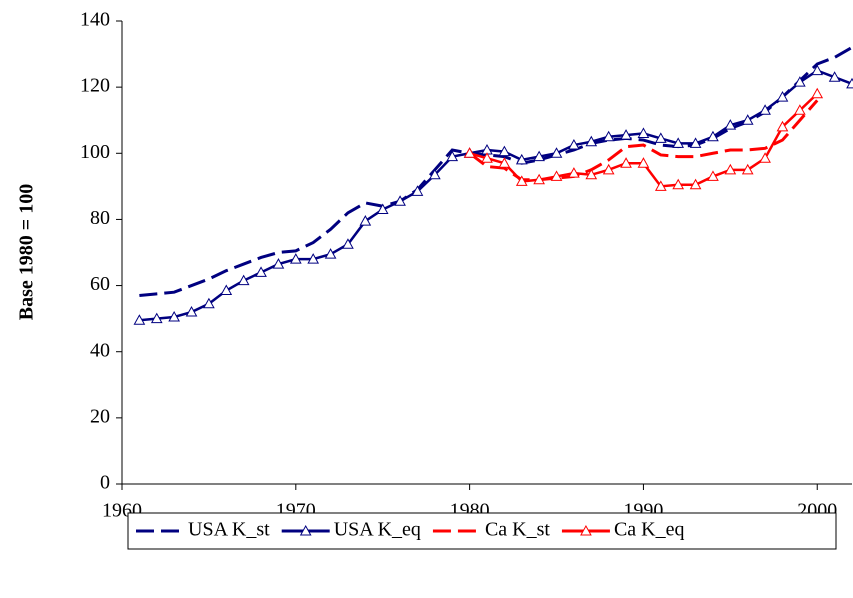  What do you see at coordinates (229, 530) in the screenshot?
I see `legend-label: USA K_st` at bounding box center [229, 530].